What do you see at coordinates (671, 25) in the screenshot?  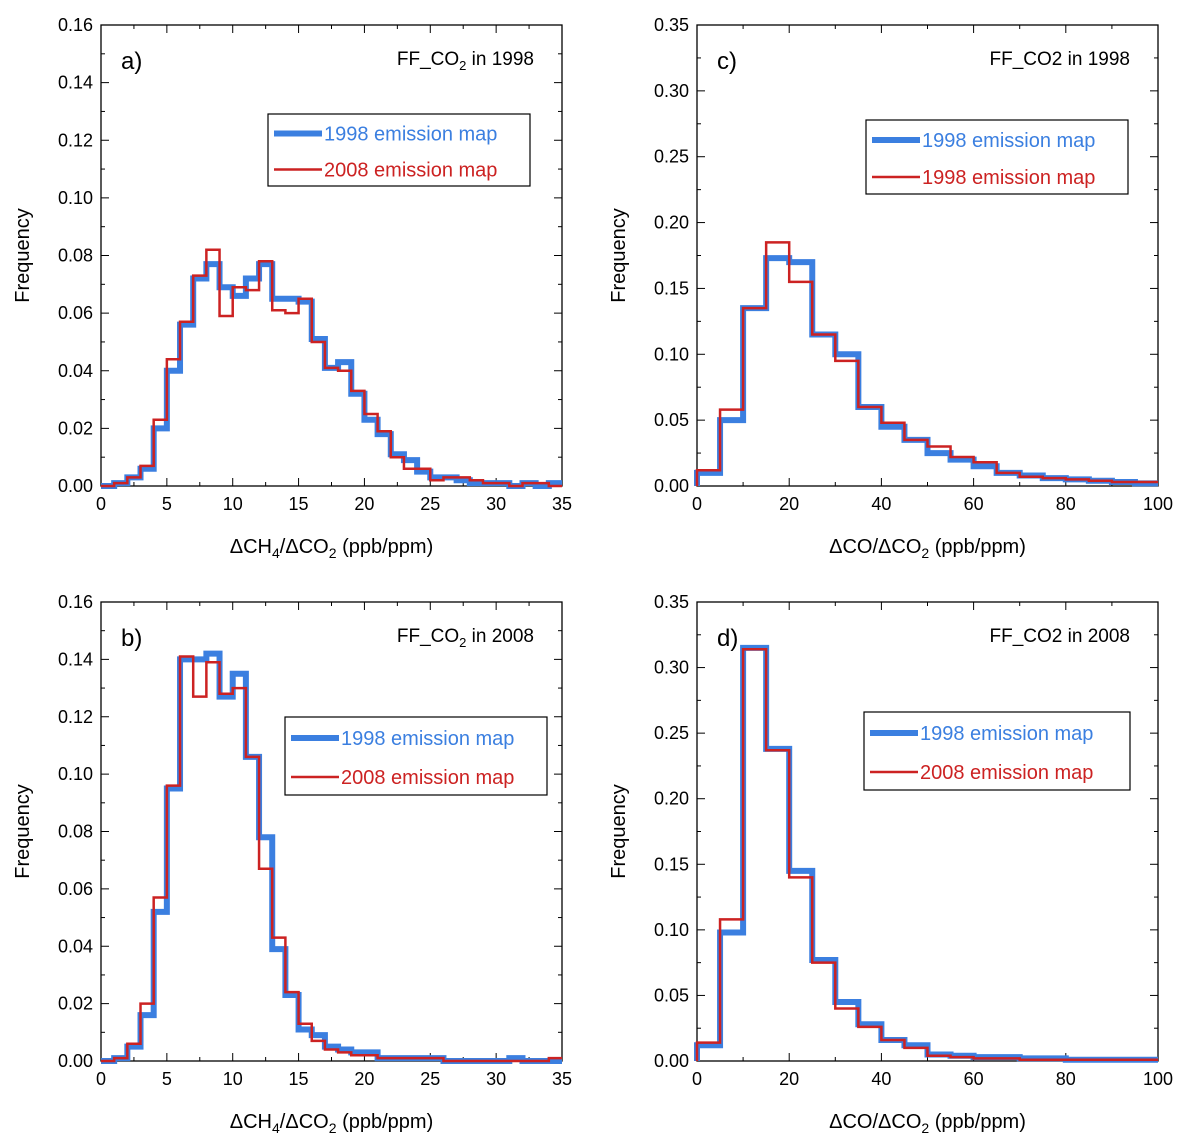 I see `y-tick-label: 0.35` at bounding box center [671, 25].